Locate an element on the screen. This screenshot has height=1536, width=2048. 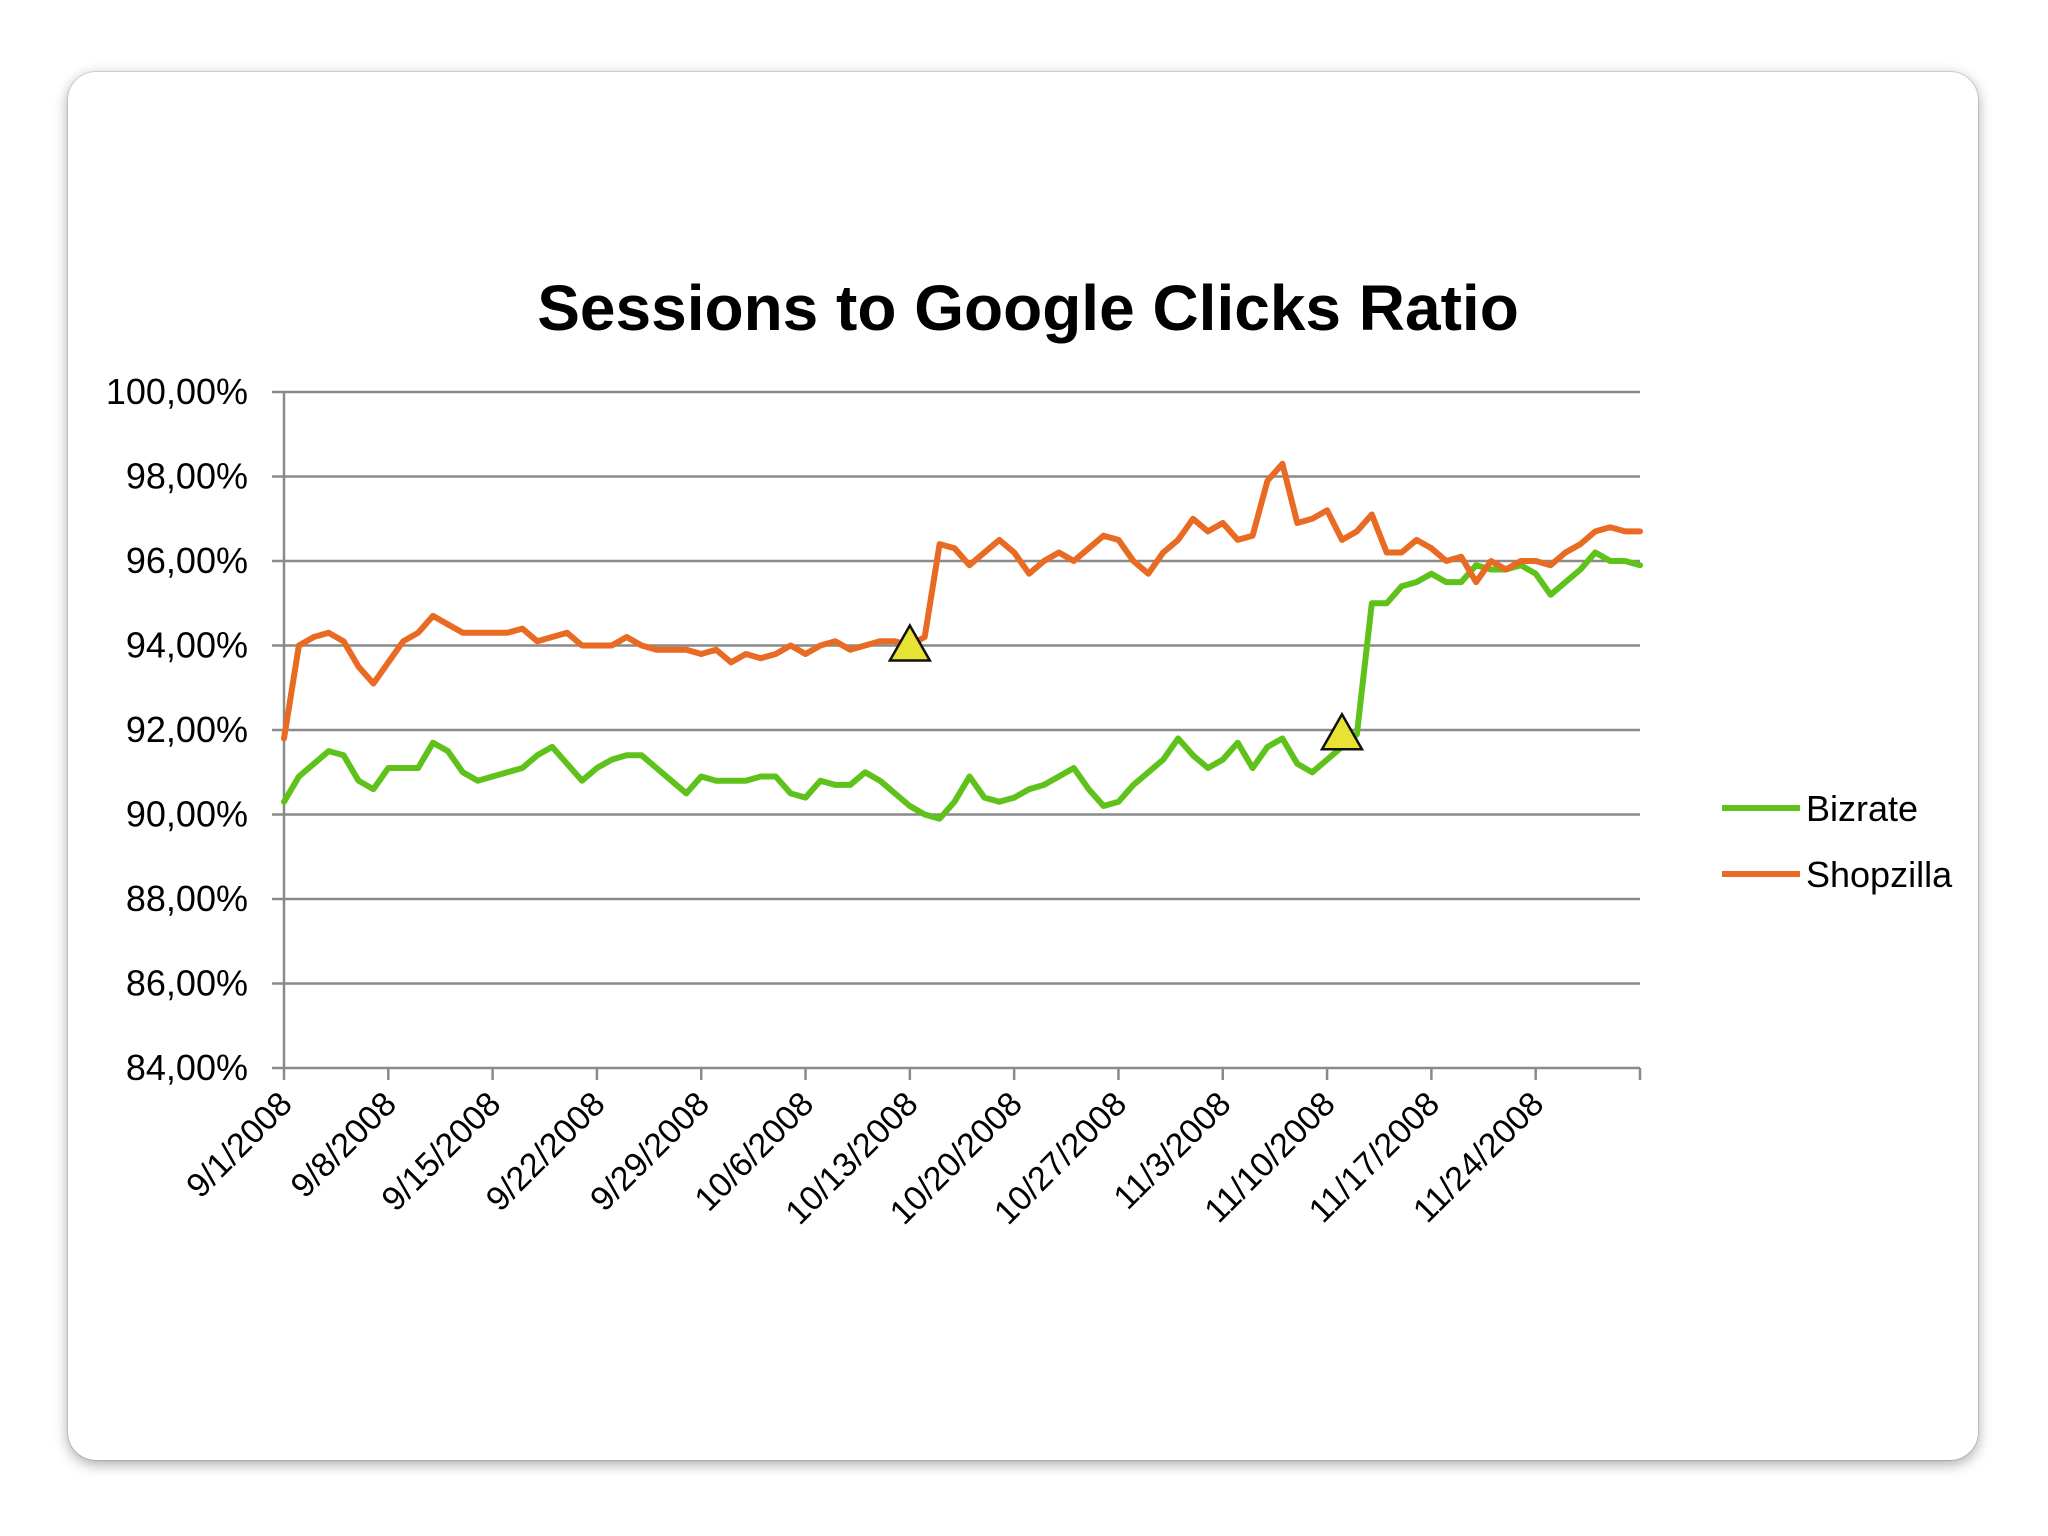
series-line-bizrate is located at coordinates (962, 685).